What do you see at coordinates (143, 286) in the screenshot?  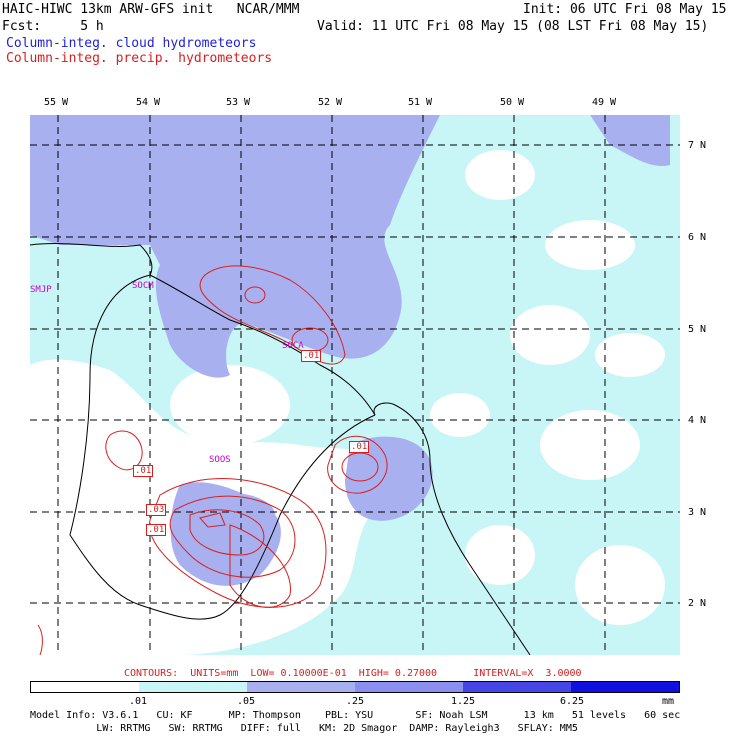 I see `station-label: SOCM` at bounding box center [143, 286].